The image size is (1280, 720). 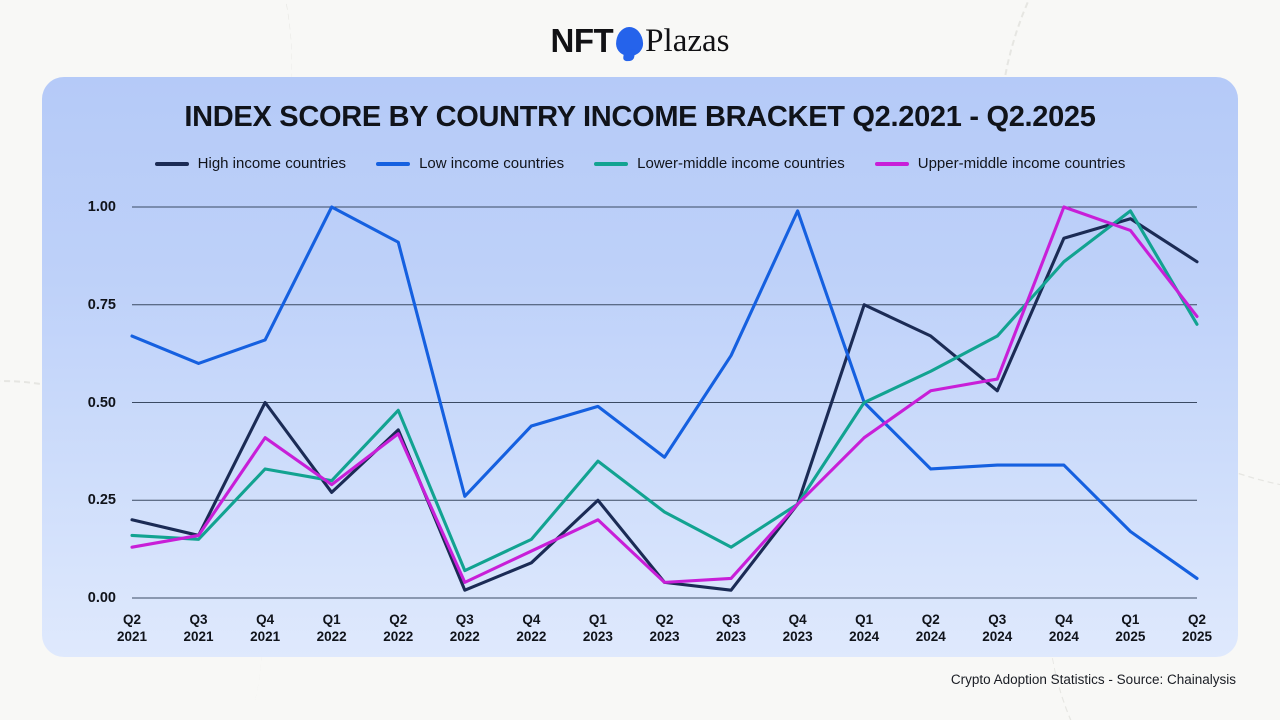 I want to click on x-axis-tick-label: Q3 2023, so click(x=731, y=628).